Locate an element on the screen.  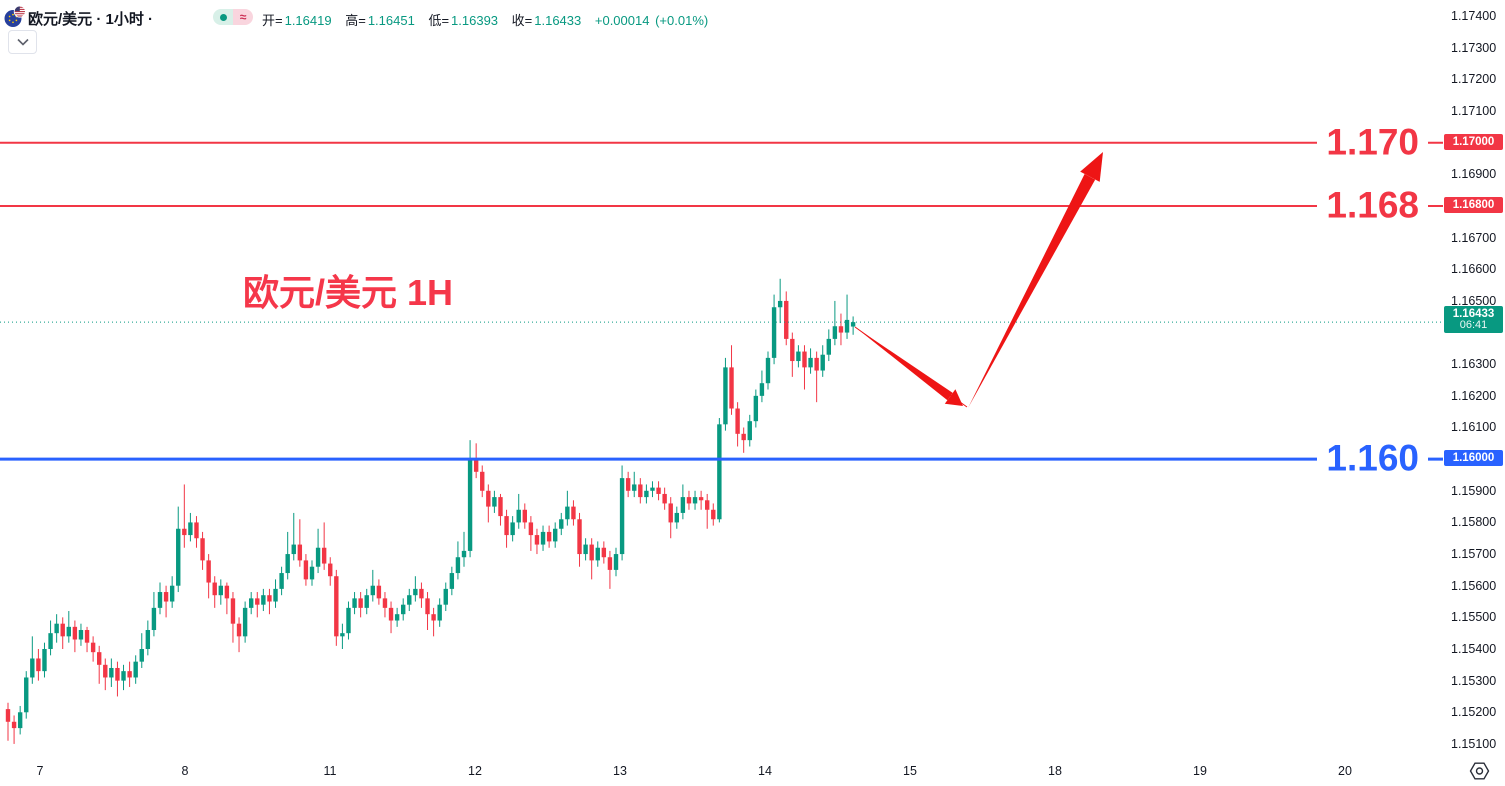
price-tick-1.15800: 1.15800 is located at coordinates (1474, 522).